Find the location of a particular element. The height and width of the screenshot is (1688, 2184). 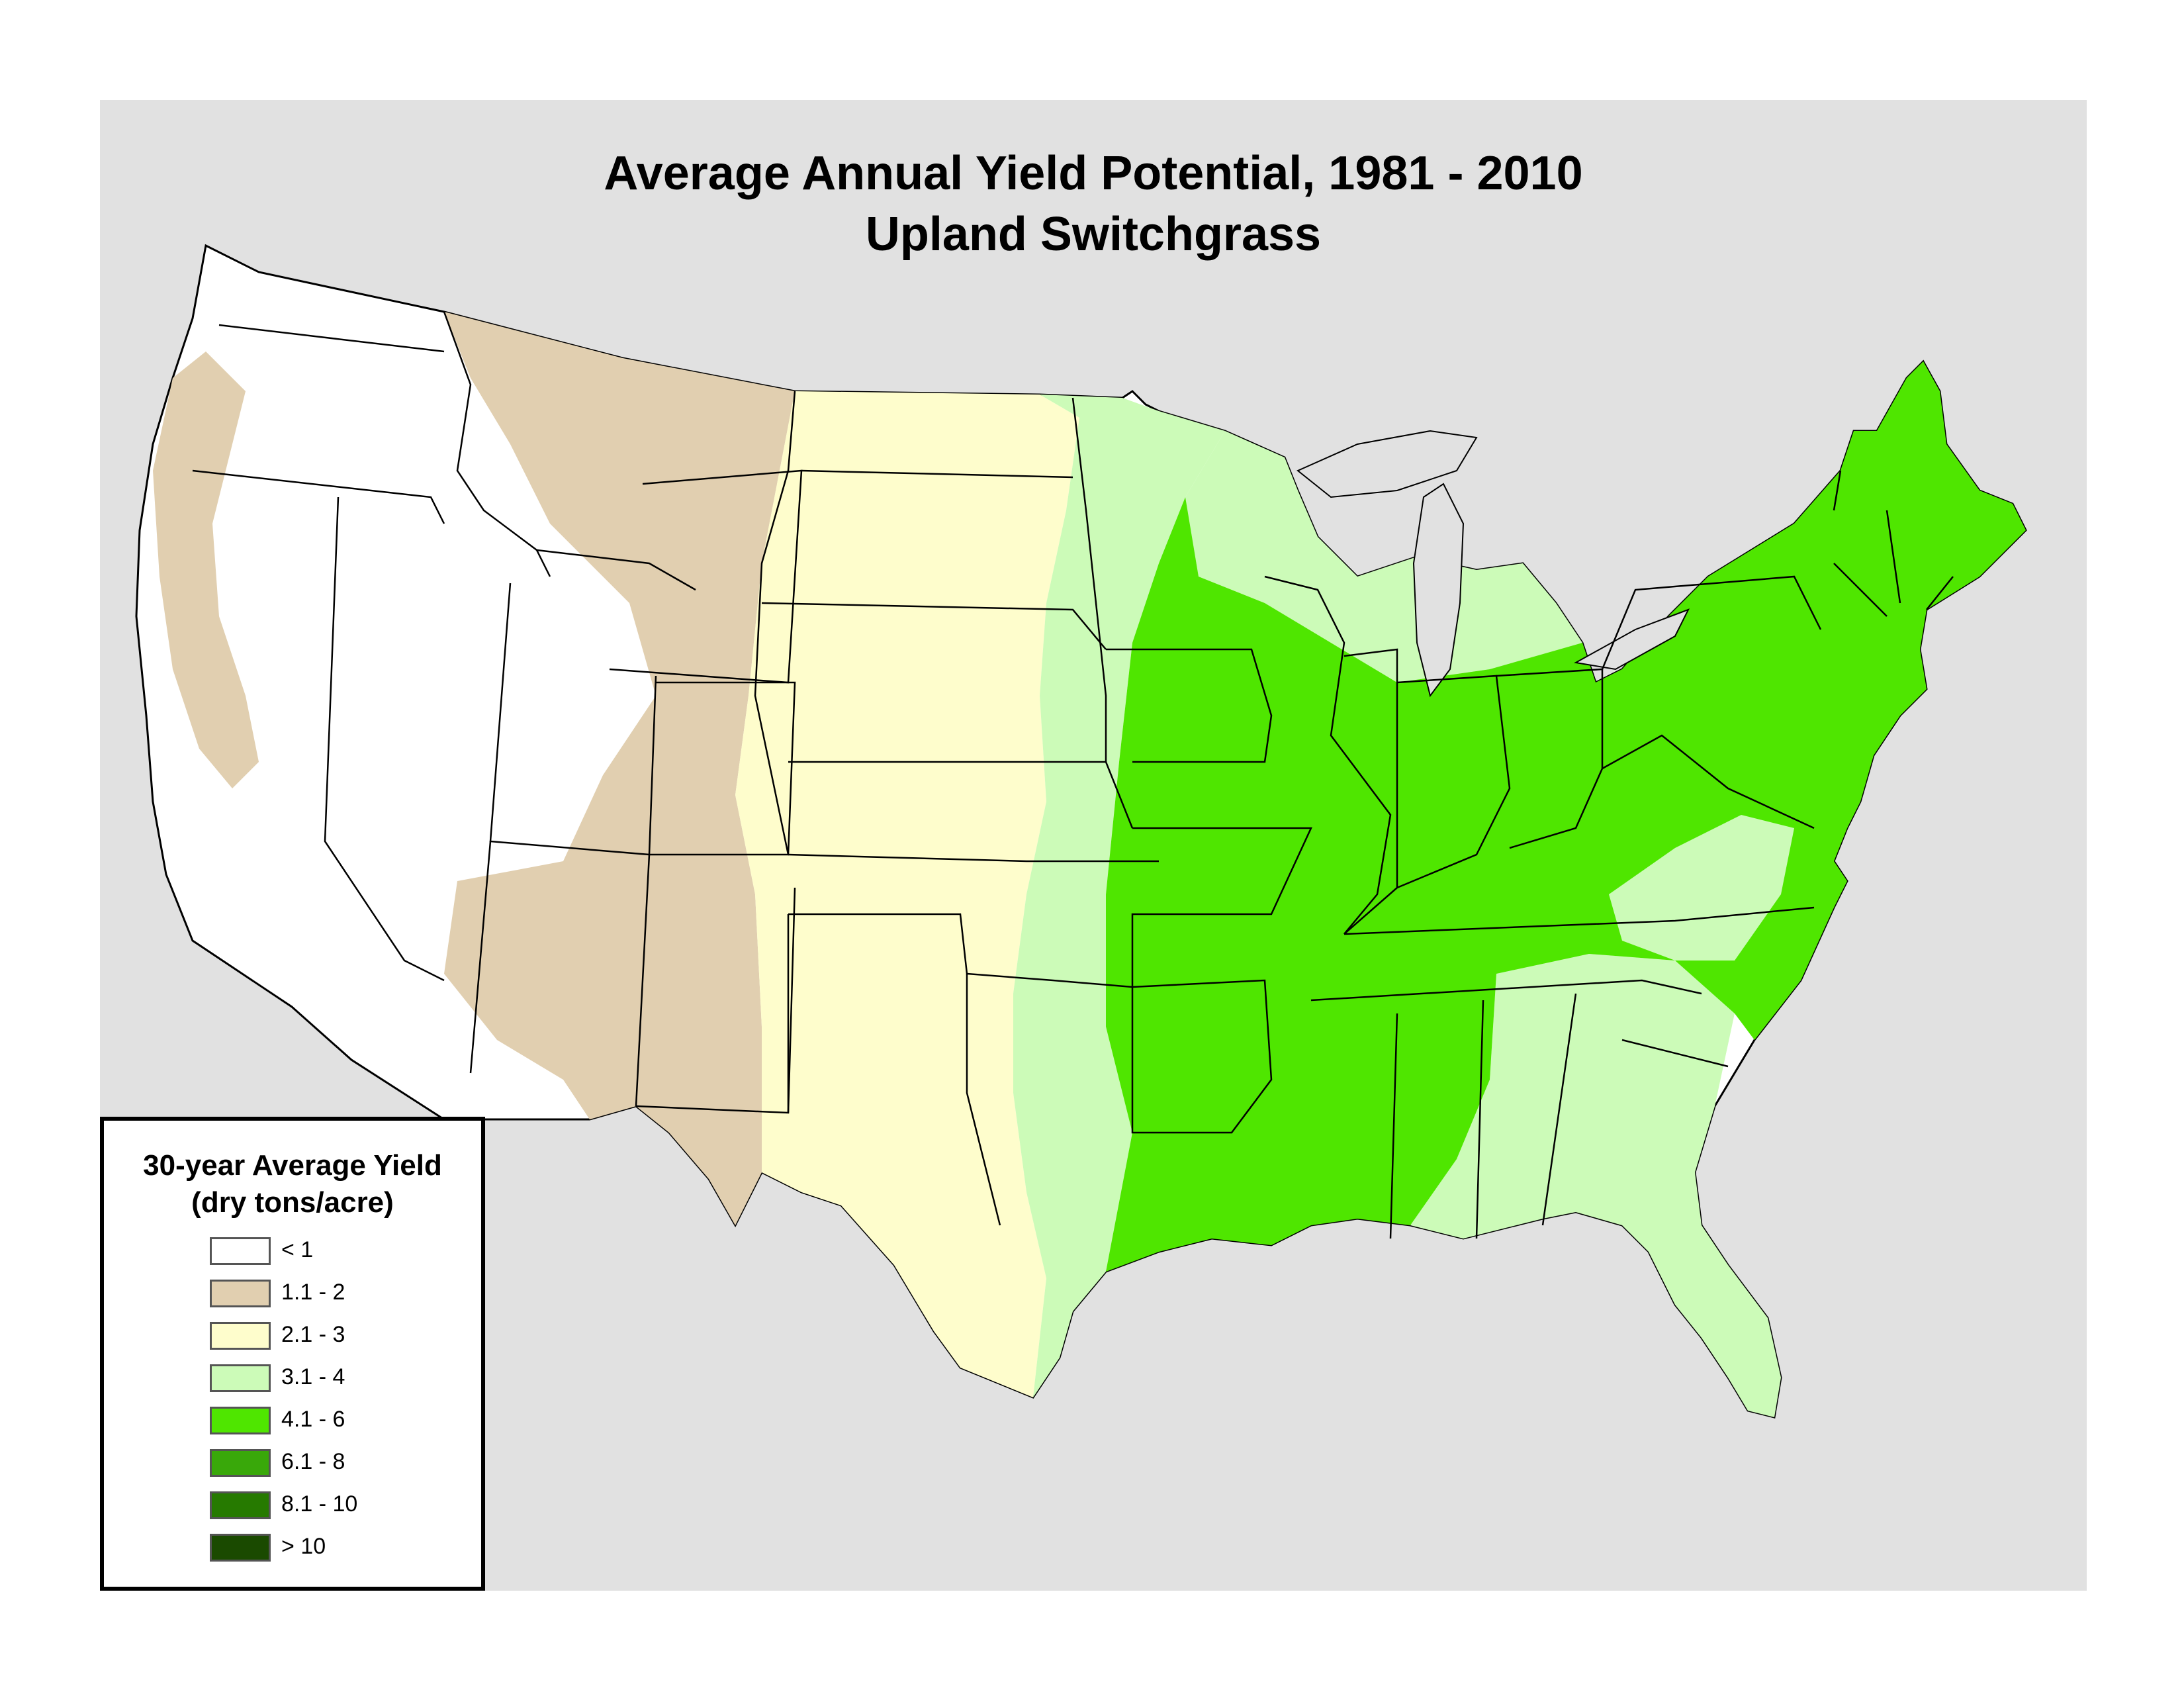

region-lightgreen-west is located at coordinates (1119, 896).